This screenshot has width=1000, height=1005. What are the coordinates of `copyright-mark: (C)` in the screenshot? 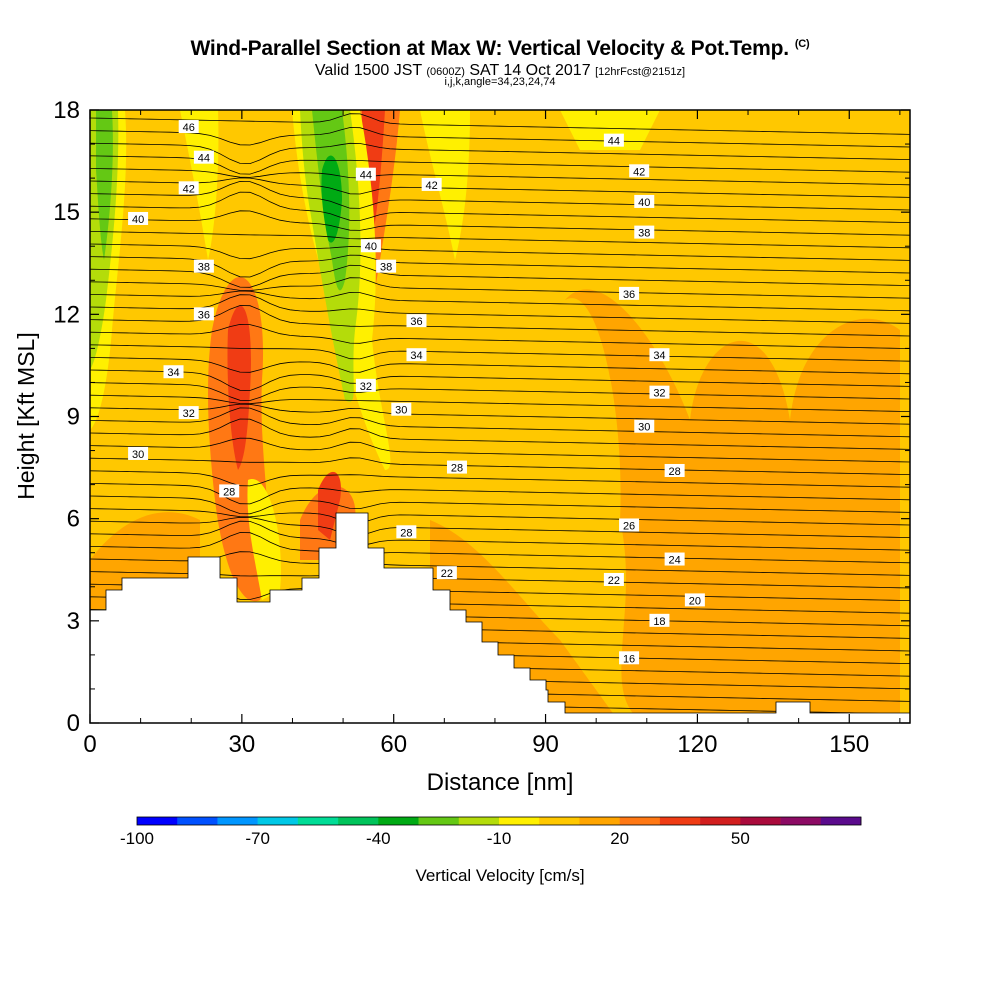 It's located at (802, 44).